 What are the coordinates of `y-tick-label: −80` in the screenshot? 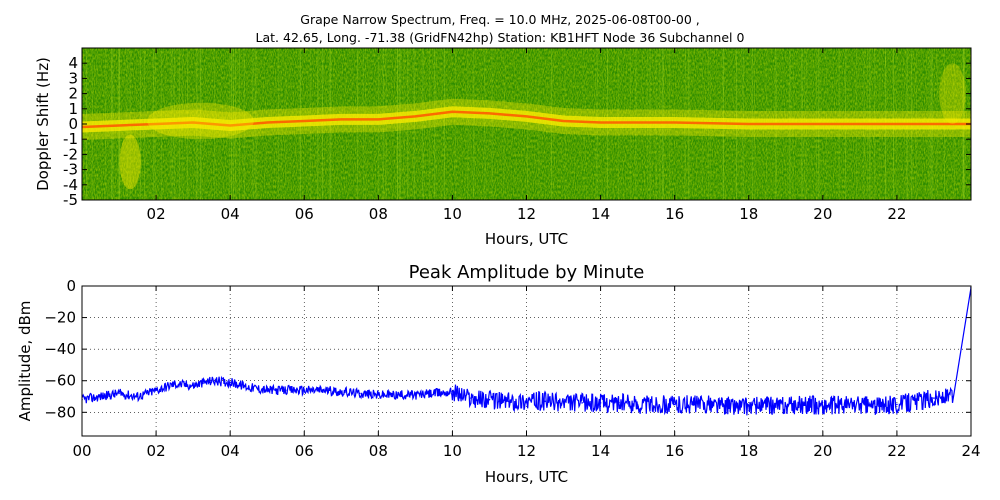 It's located at (60, 412).